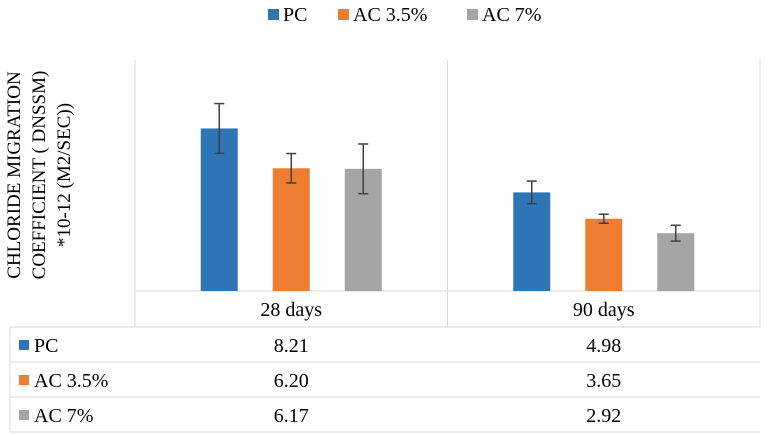 The width and height of the screenshot is (780, 435). Describe the element at coordinates (64, 175) in the screenshot. I see `y-axis-title-line: *10-12 (M2/SEC))` at that location.